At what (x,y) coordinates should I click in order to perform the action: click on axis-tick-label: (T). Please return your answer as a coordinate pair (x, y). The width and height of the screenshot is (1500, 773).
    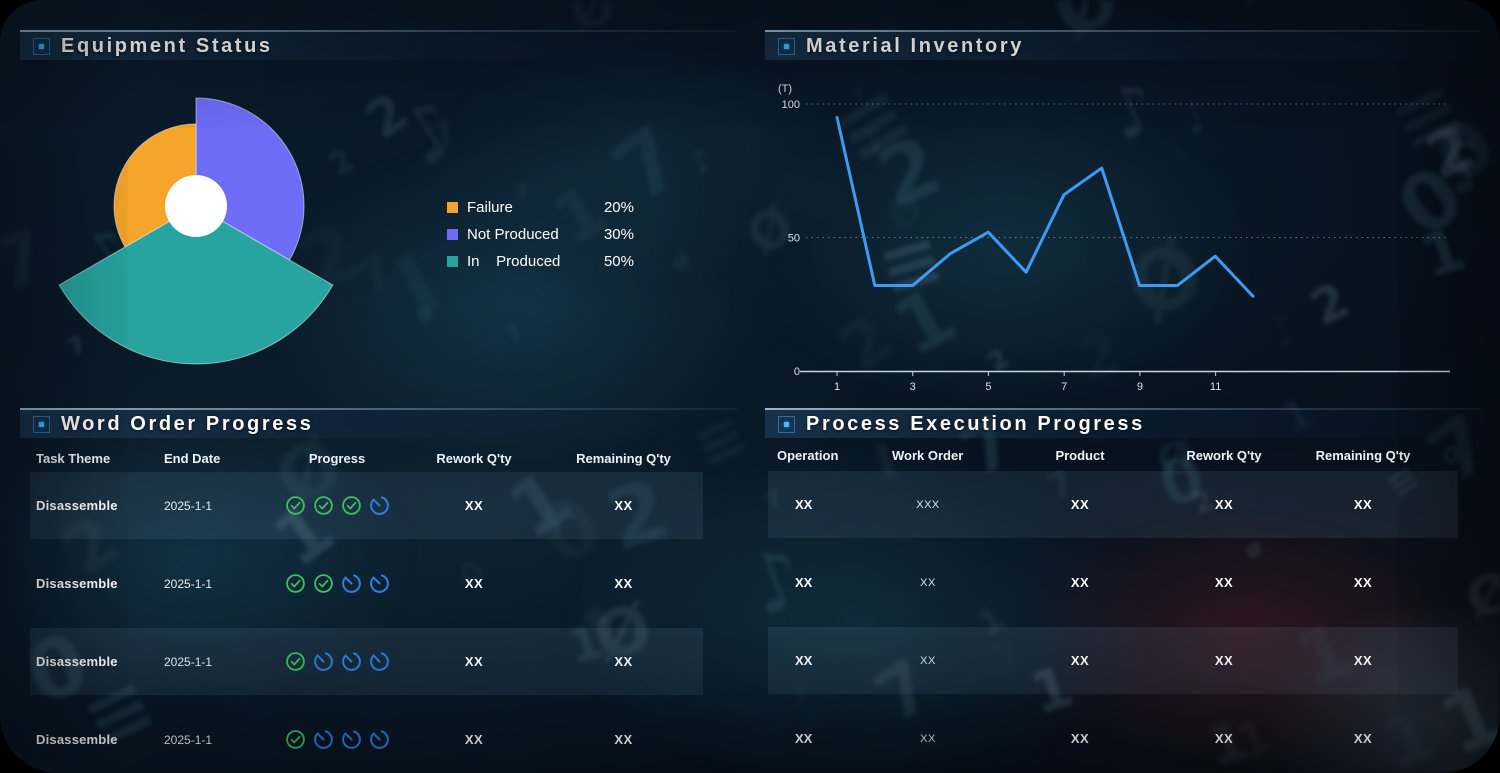
    Looking at the image, I should click on (785, 89).